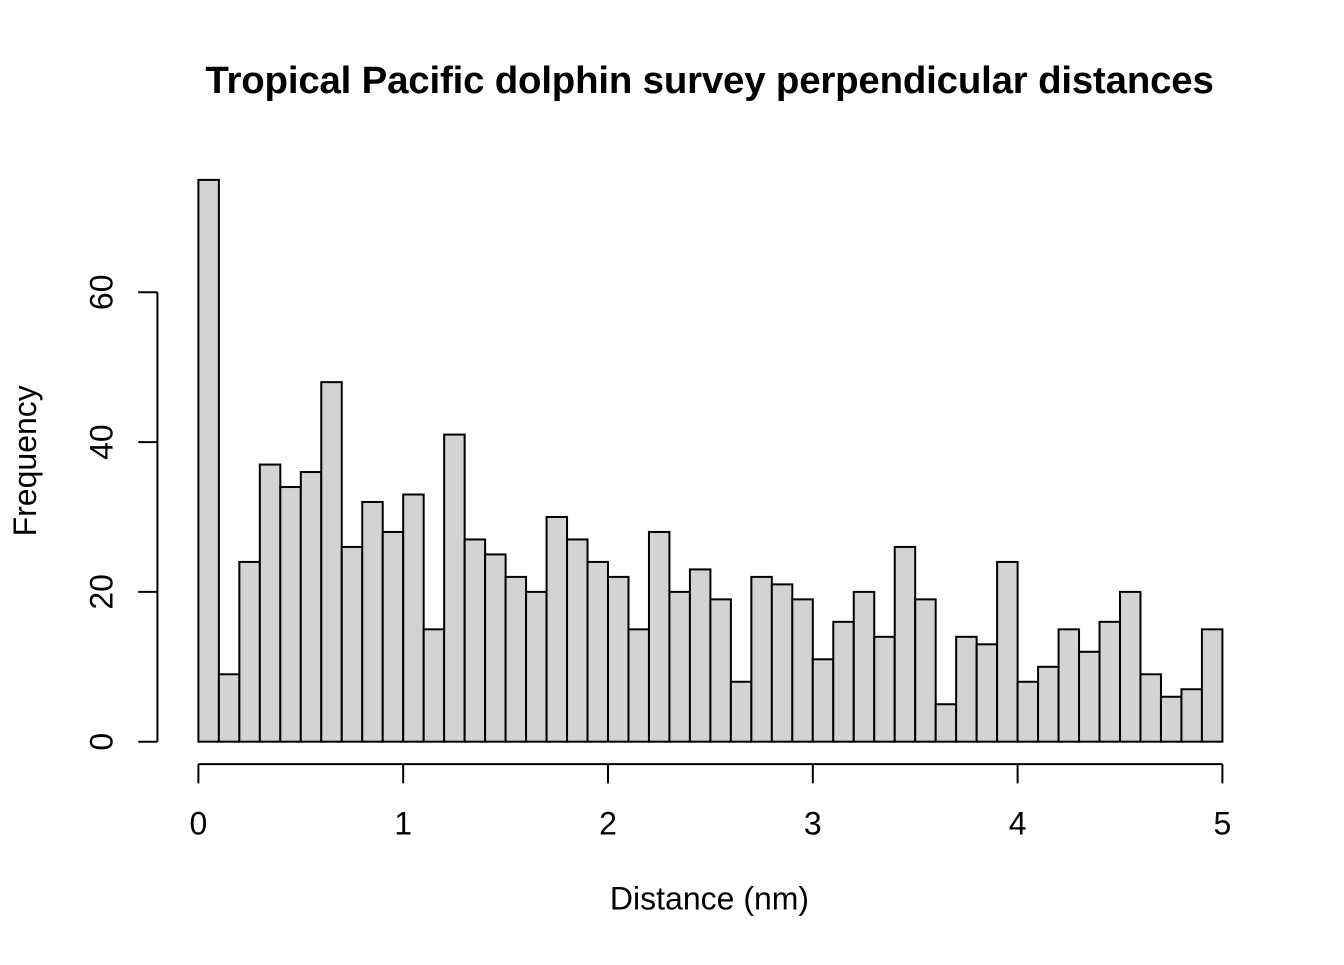 The height and width of the screenshot is (965, 1344). What do you see at coordinates (813, 823) in the screenshot?
I see `svg-text: 3` at bounding box center [813, 823].